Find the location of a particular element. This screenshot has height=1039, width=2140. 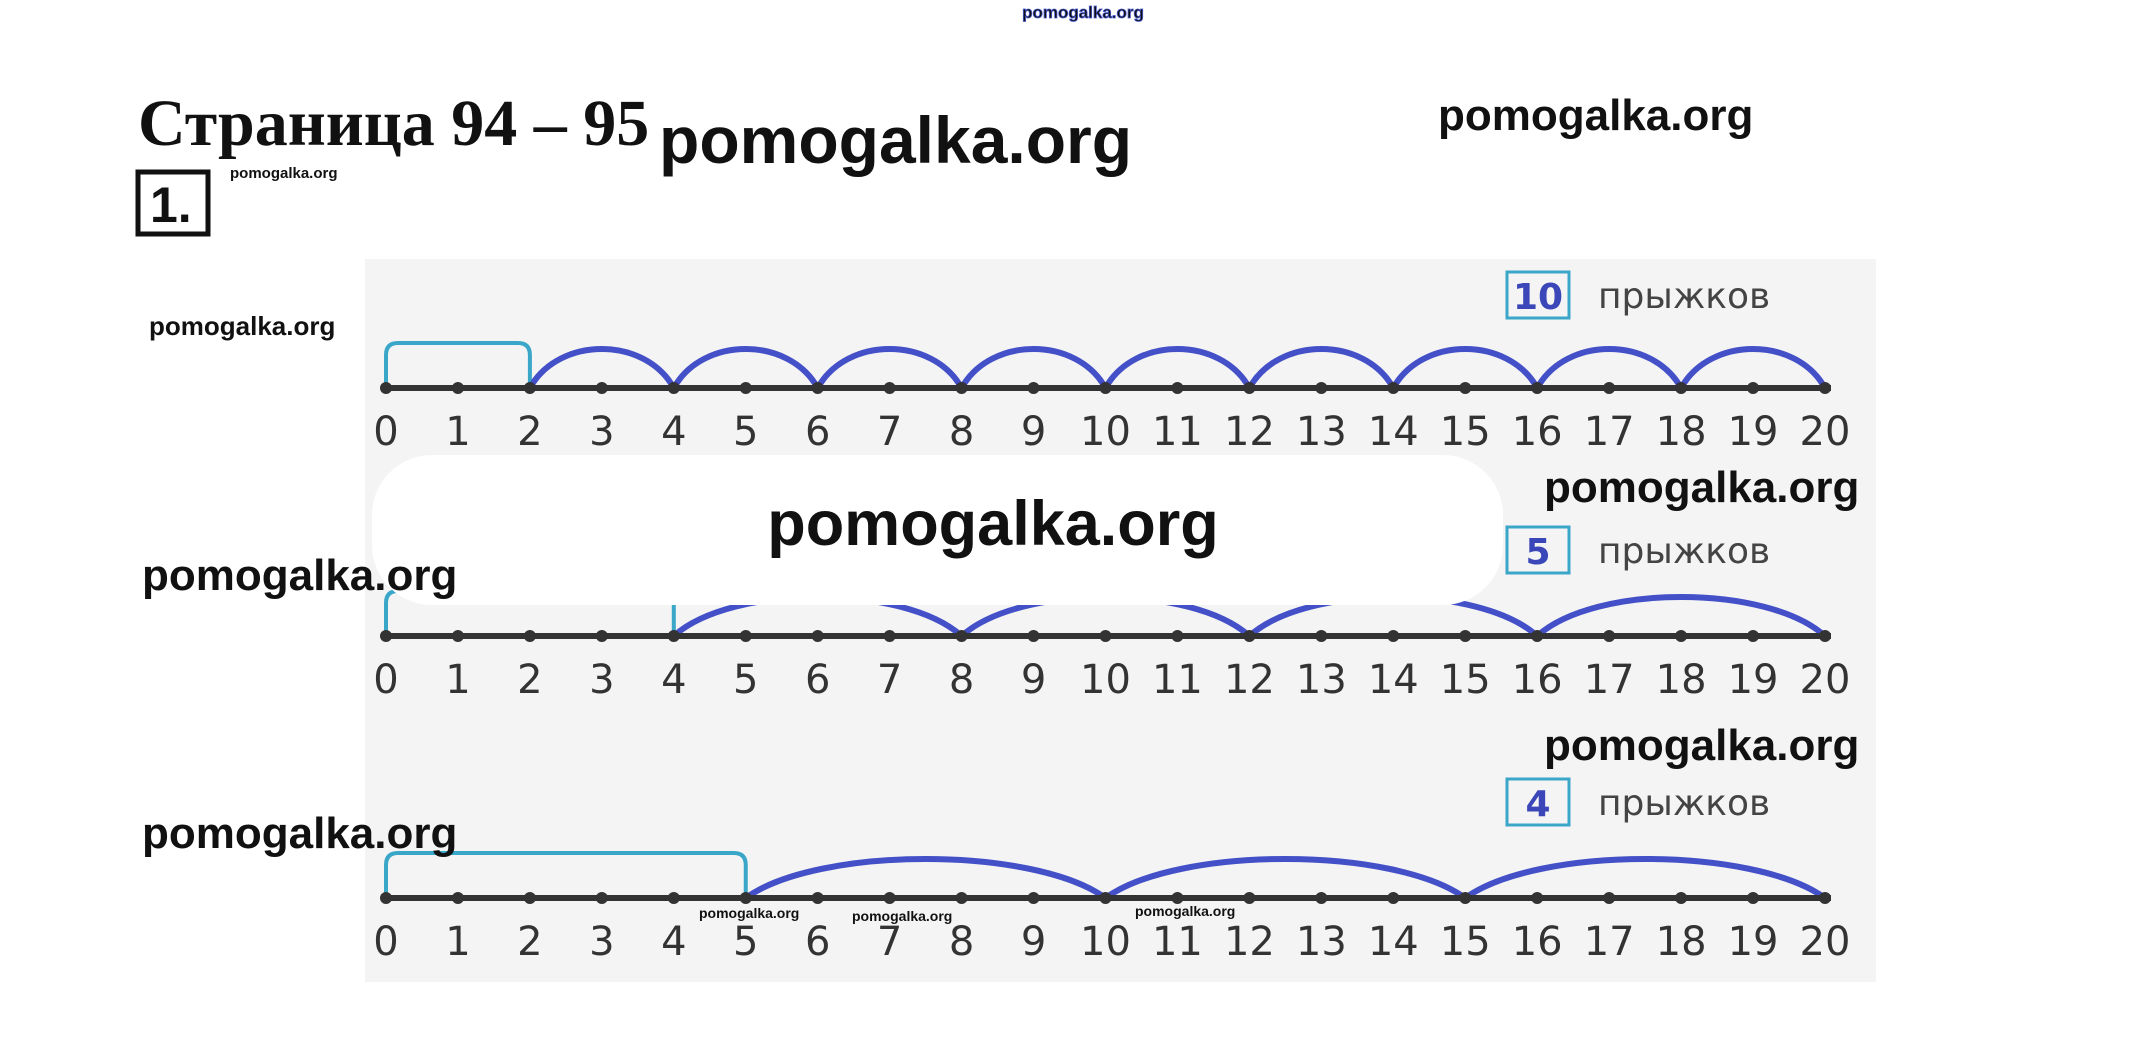

task-number: 1. is located at coordinates (171, 205).